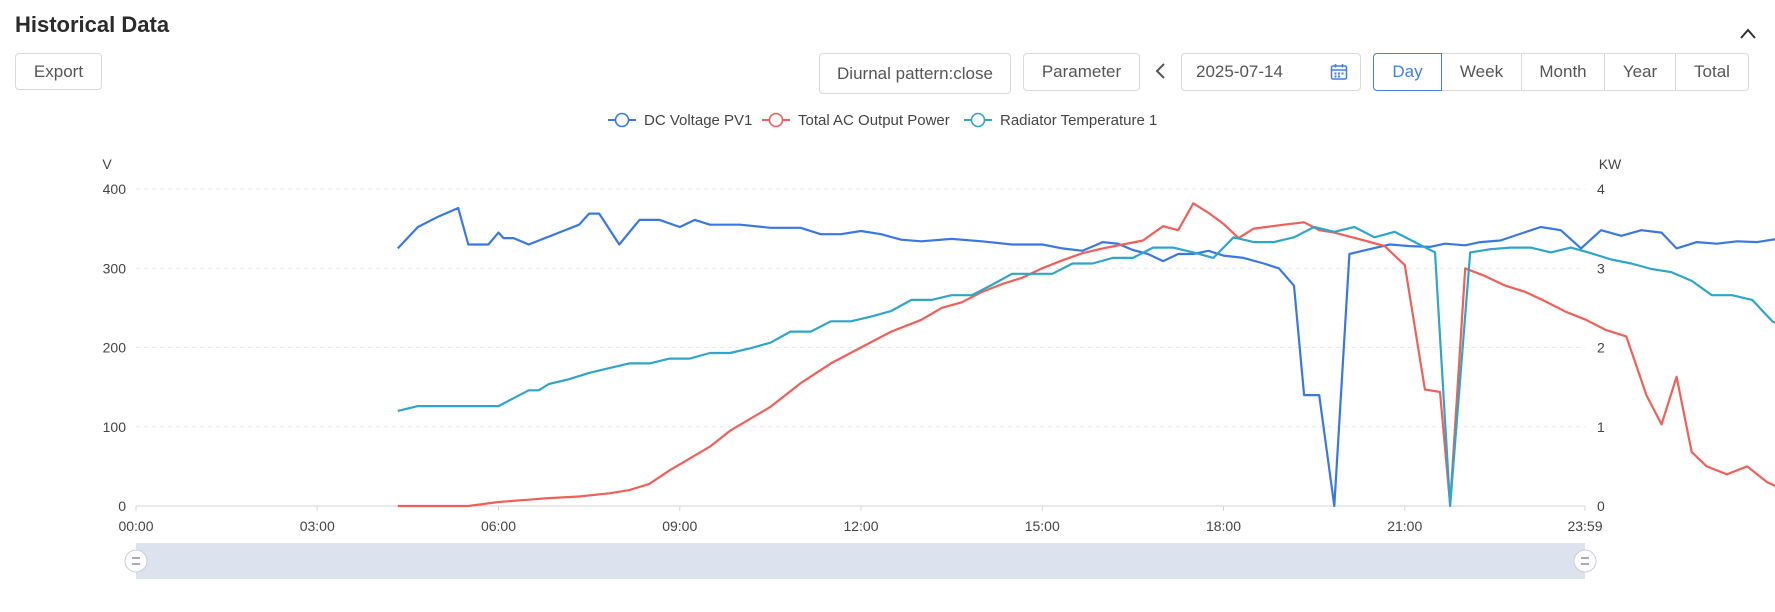 The height and width of the screenshot is (612, 1775). What do you see at coordinates (860, 526) in the screenshot?
I see `x-tick-label: 12:00` at bounding box center [860, 526].